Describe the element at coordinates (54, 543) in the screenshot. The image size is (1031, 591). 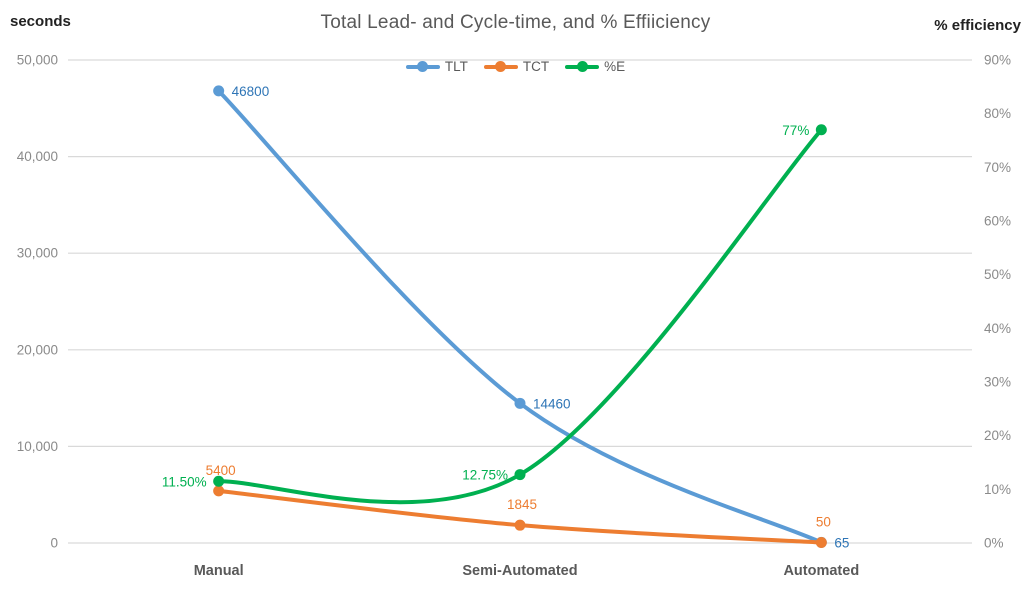
I see `left-axis-tick: 0` at that location.